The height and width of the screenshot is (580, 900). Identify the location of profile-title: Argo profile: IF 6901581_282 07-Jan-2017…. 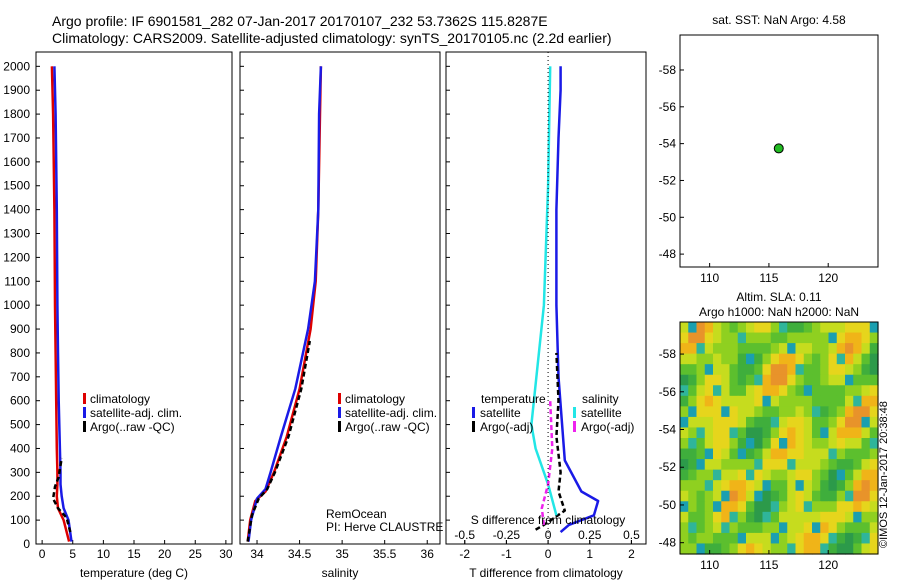
(300, 21).